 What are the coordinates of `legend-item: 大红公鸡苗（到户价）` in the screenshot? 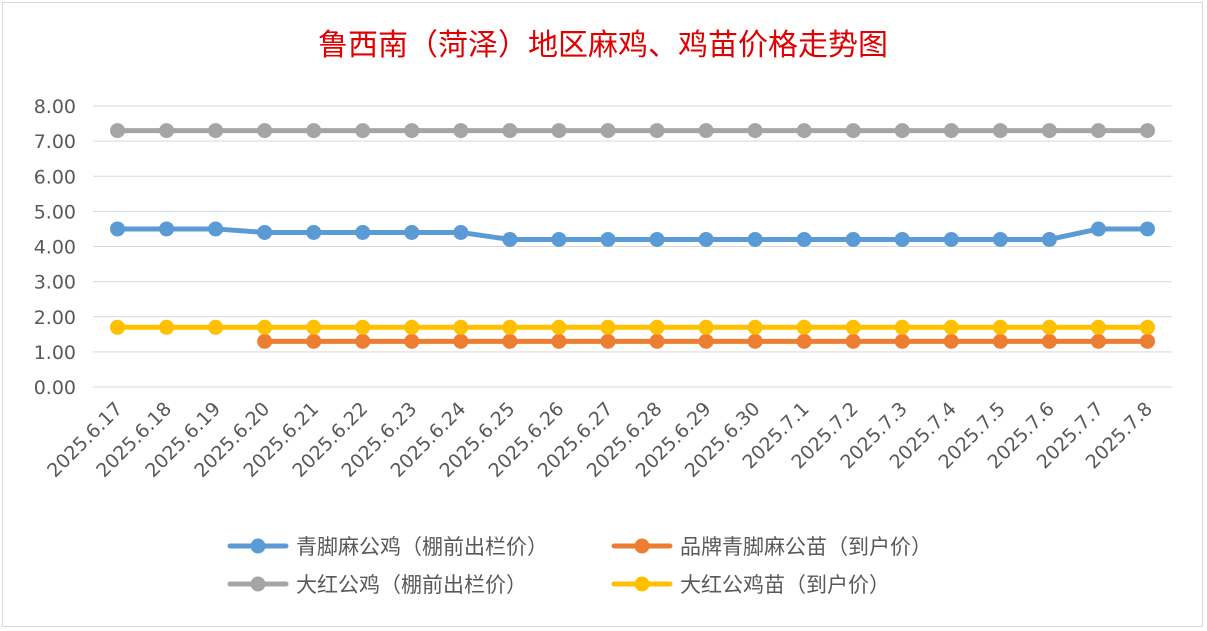 It's located at (750, 585).